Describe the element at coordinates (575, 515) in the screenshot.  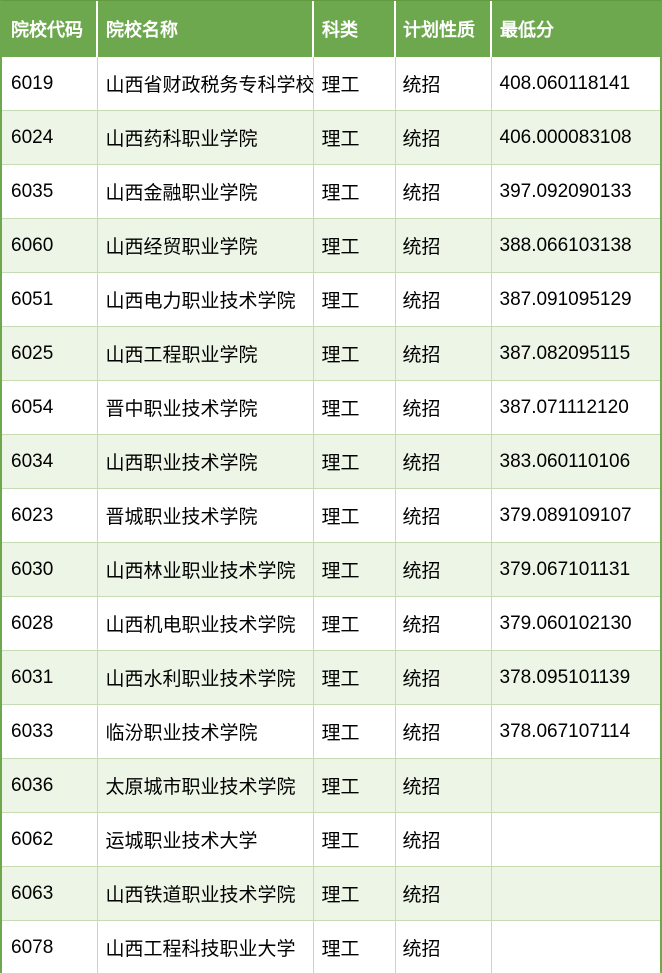
I see `cell-score: 379.089109107` at that location.